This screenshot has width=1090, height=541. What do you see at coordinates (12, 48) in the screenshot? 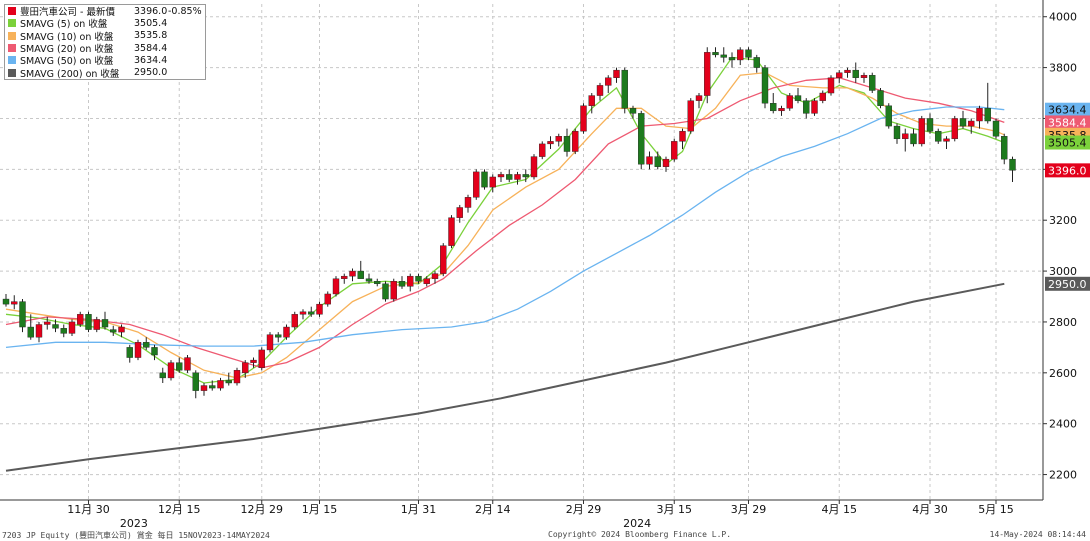
I see `legend-swatch-sma20` at bounding box center [12, 48].